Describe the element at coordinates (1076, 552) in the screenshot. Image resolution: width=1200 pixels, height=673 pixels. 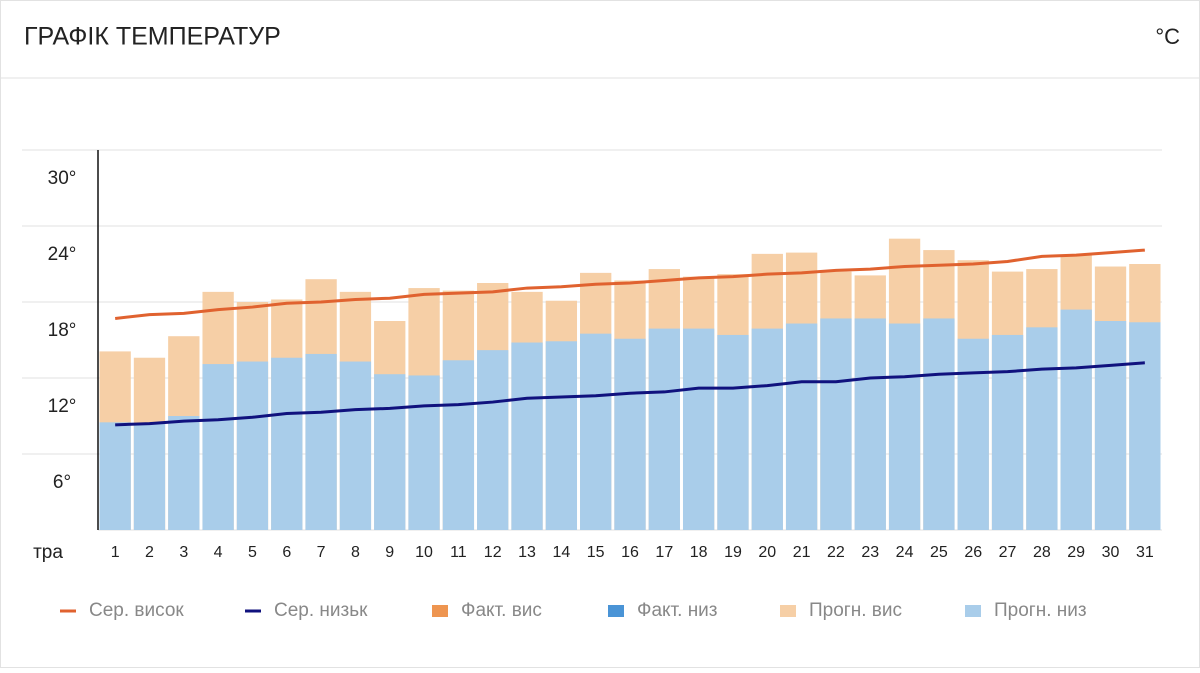
I see `x-tick-label: 29` at that location.